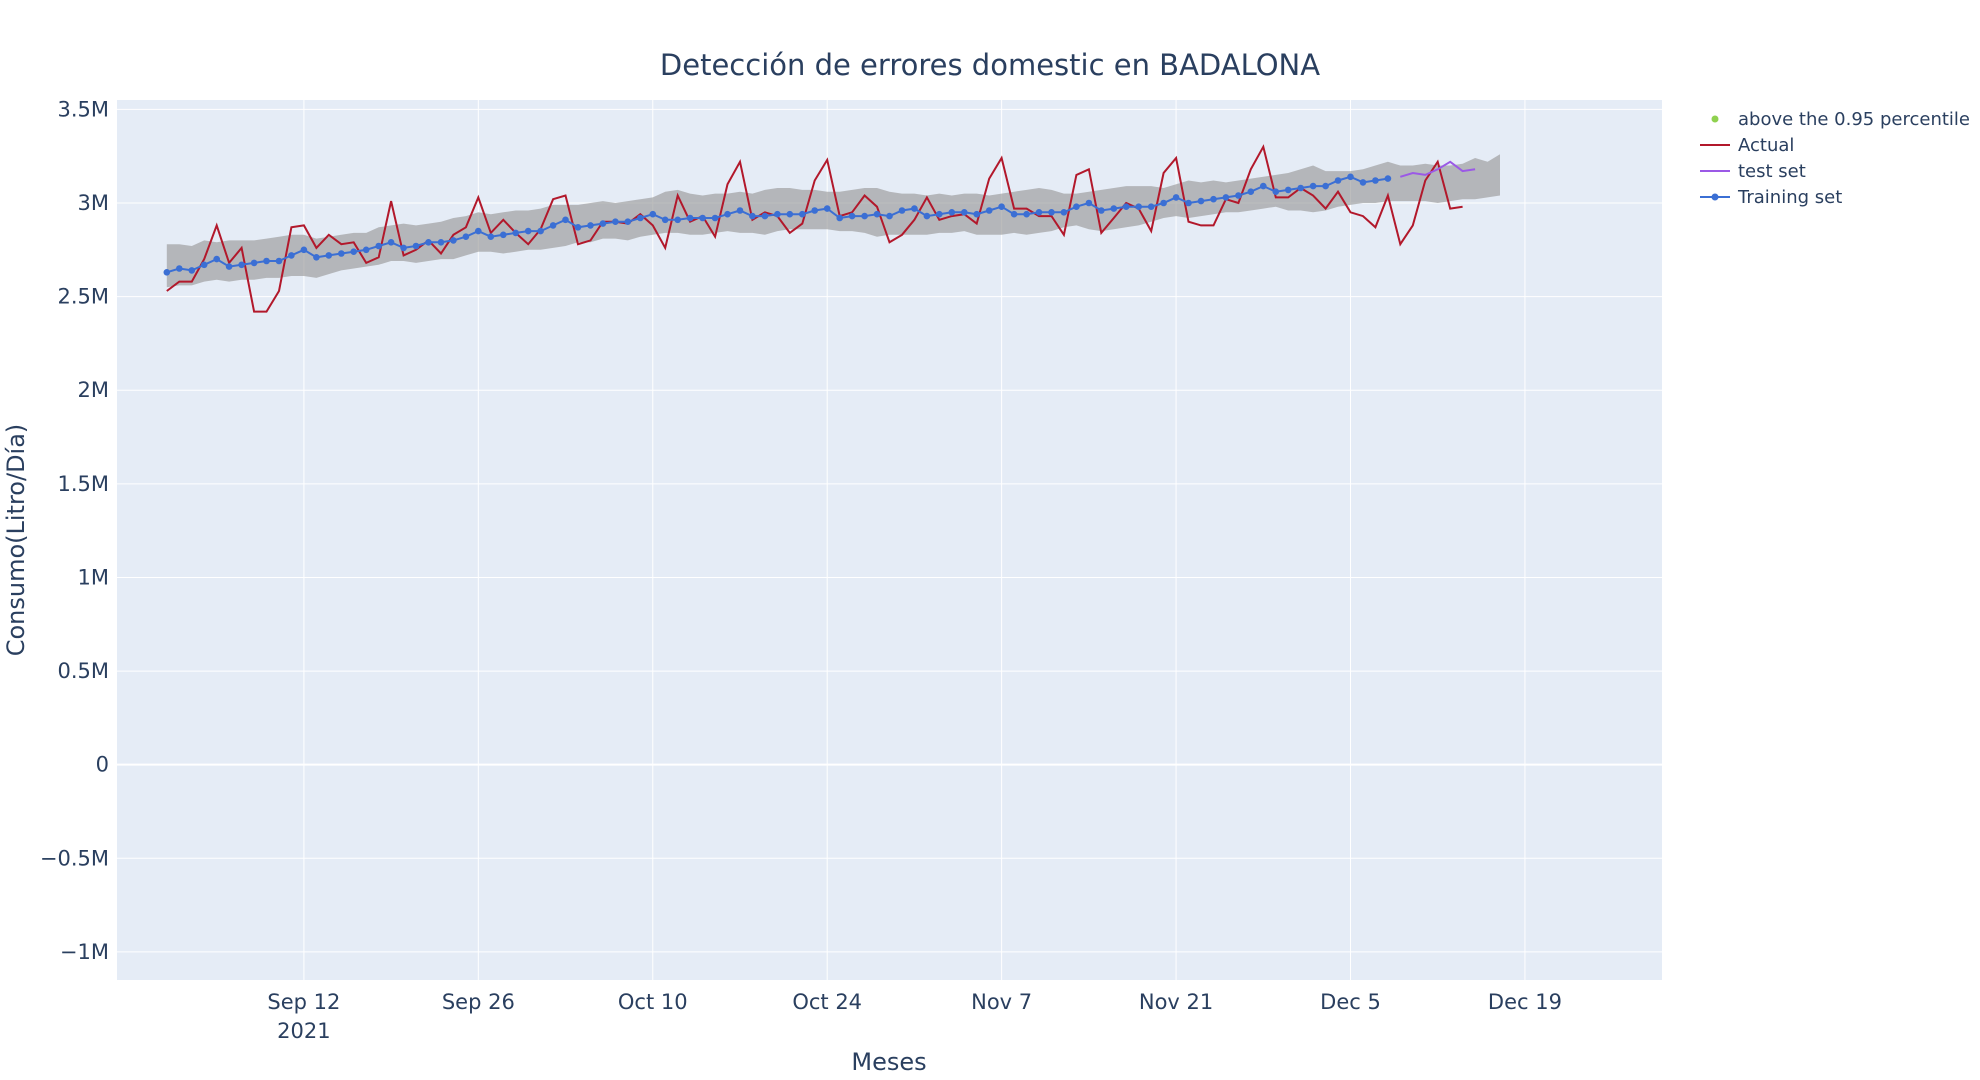 The width and height of the screenshot is (1980, 1080). Describe the element at coordinates (653, 1002) in the screenshot. I see `x-tick-label: Oct 10` at that location.